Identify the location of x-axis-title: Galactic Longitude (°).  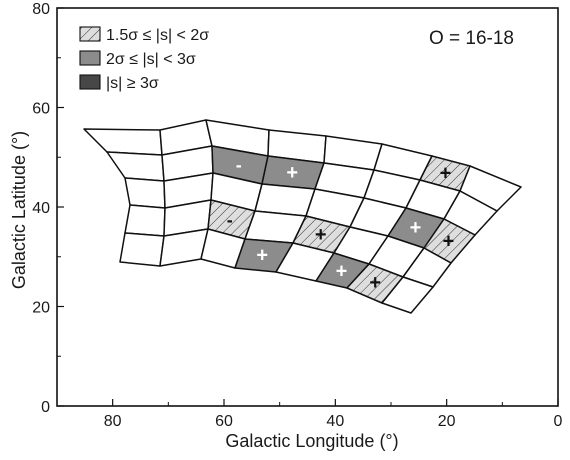
(311, 441).